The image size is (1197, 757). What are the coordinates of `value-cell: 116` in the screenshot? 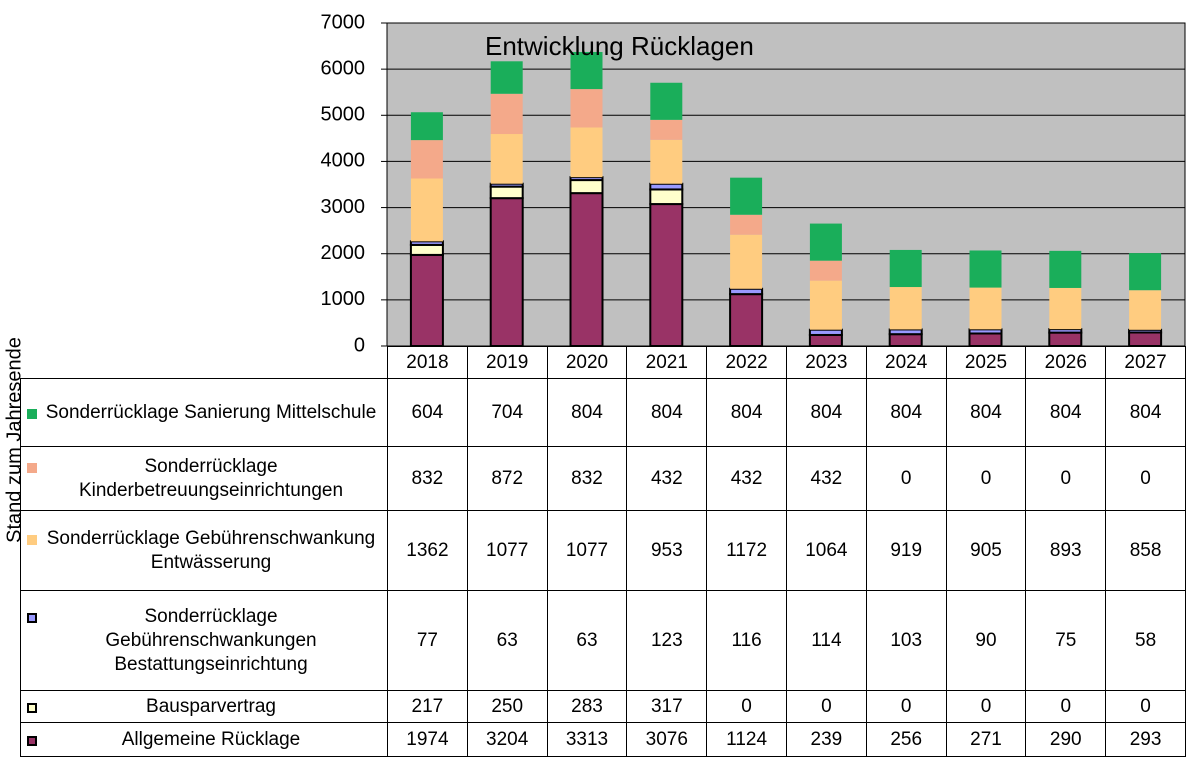 It's located at (746, 640).